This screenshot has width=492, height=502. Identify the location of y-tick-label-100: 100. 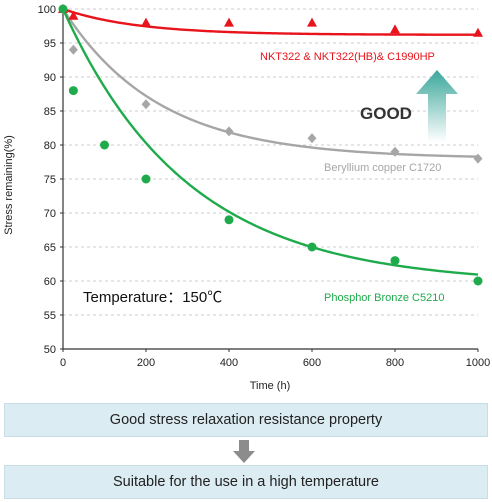
(47, 10).